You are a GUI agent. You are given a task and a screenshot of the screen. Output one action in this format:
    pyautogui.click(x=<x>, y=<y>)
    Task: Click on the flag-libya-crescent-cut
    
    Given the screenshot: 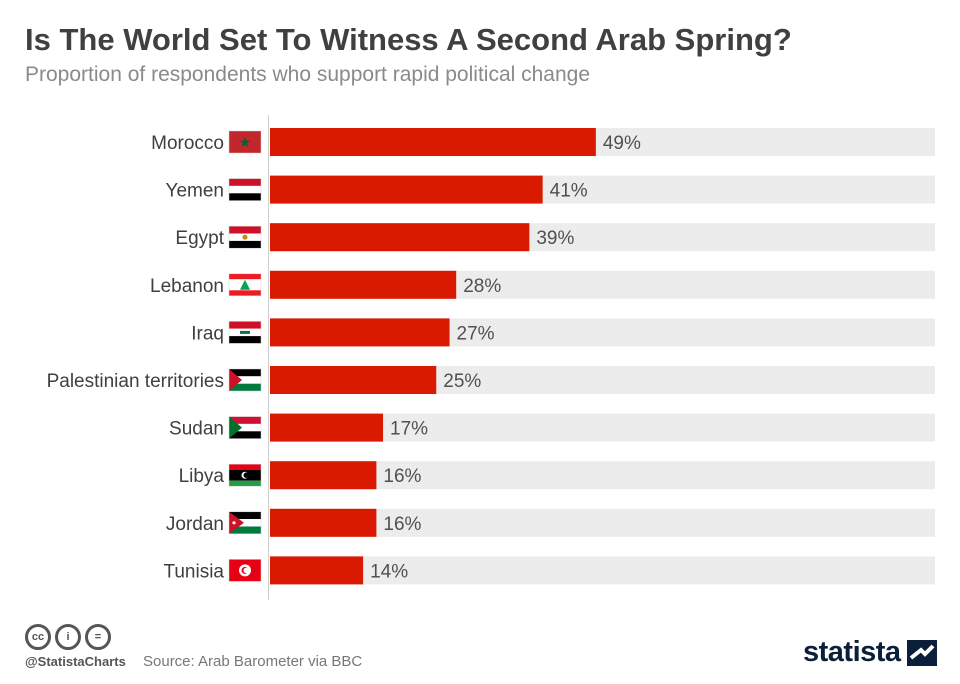 What is the action you would take?
    pyautogui.click(x=246, y=475)
    